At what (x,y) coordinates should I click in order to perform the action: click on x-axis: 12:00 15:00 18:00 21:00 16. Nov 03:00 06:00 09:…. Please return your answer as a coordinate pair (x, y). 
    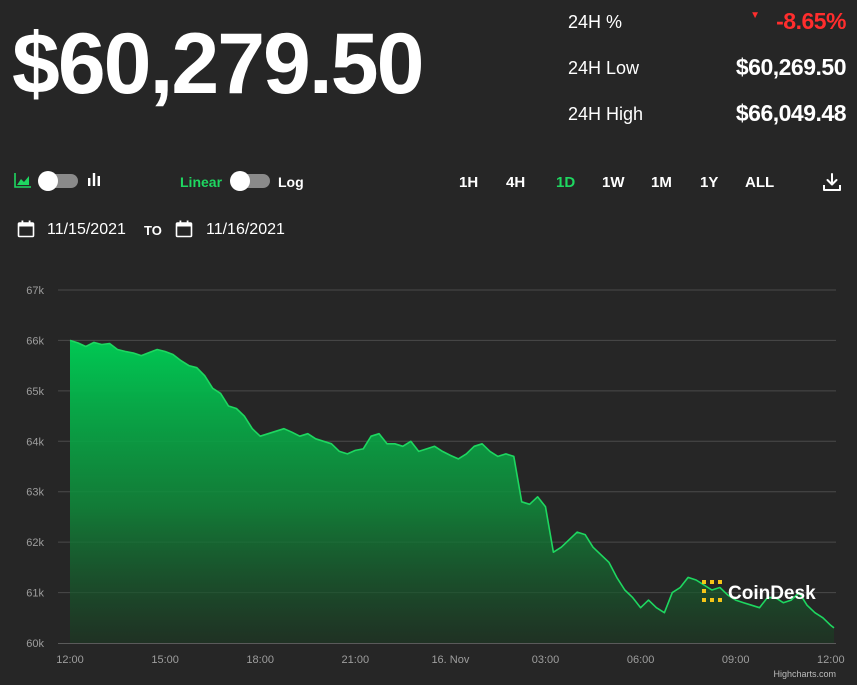
    Looking at the image, I should click on (450, 660).